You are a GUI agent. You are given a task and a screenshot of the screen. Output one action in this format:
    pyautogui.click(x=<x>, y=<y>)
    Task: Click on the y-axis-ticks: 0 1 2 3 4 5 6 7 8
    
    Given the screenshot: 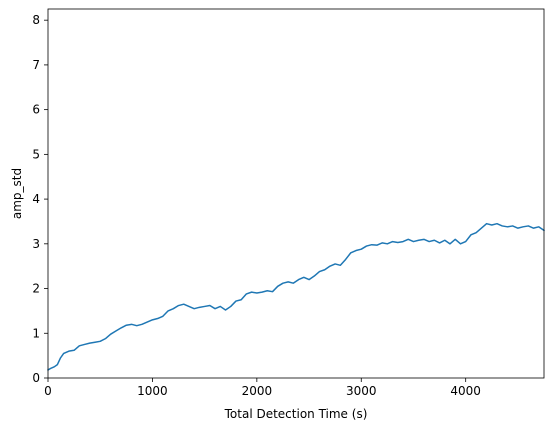 What is the action you would take?
    pyautogui.click(x=40, y=199)
    